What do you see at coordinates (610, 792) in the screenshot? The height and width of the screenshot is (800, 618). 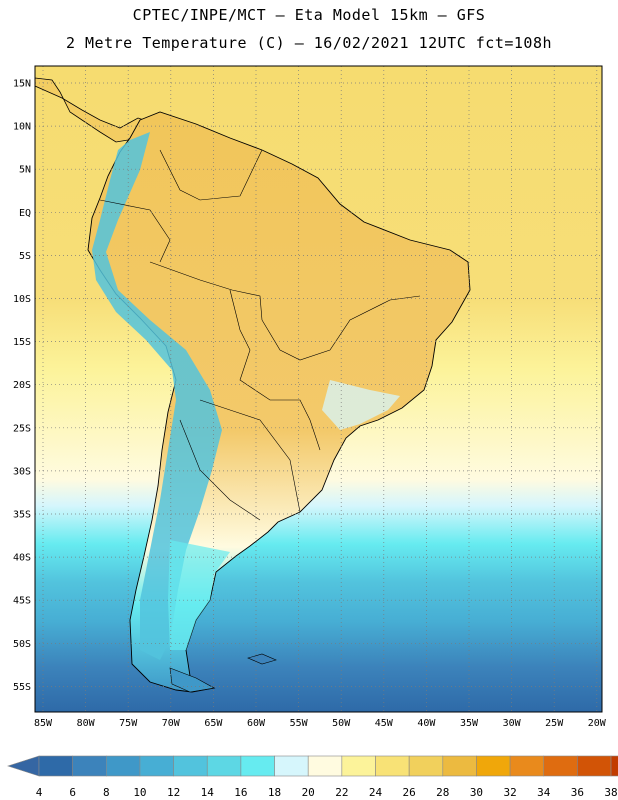 I see `colorbar-label: 38` at bounding box center [610, 792].